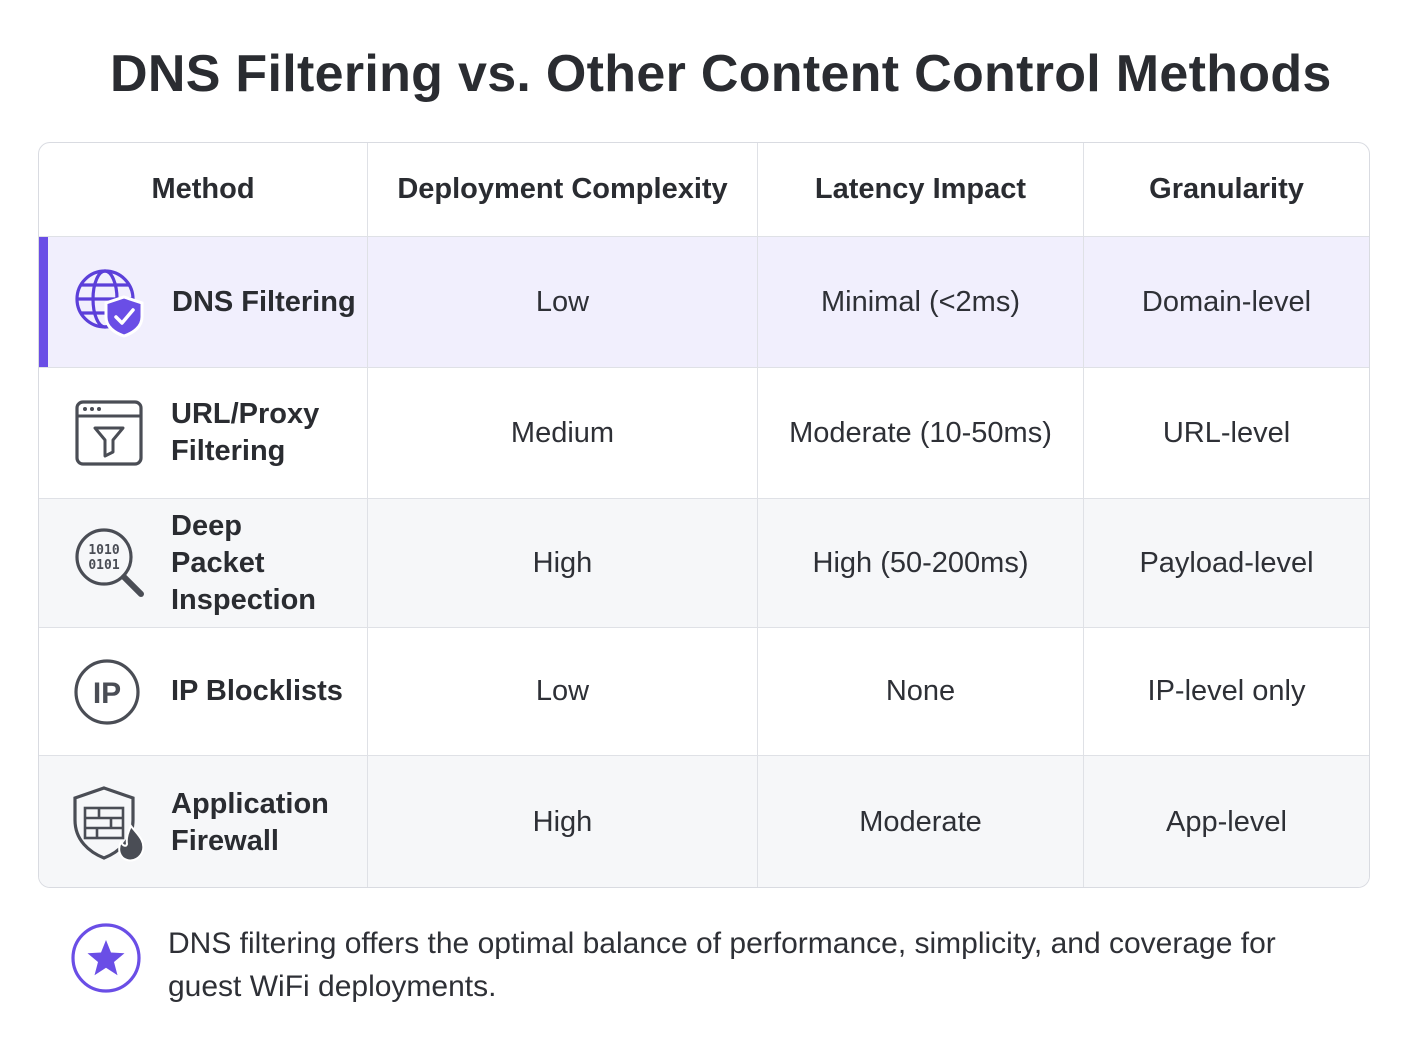 Image resolution: width=1408 pixels, height=1056 pixels. Describe the element at coordinates (43, 302) in the screenshot. I see `highlight-accent-bar` at that location.